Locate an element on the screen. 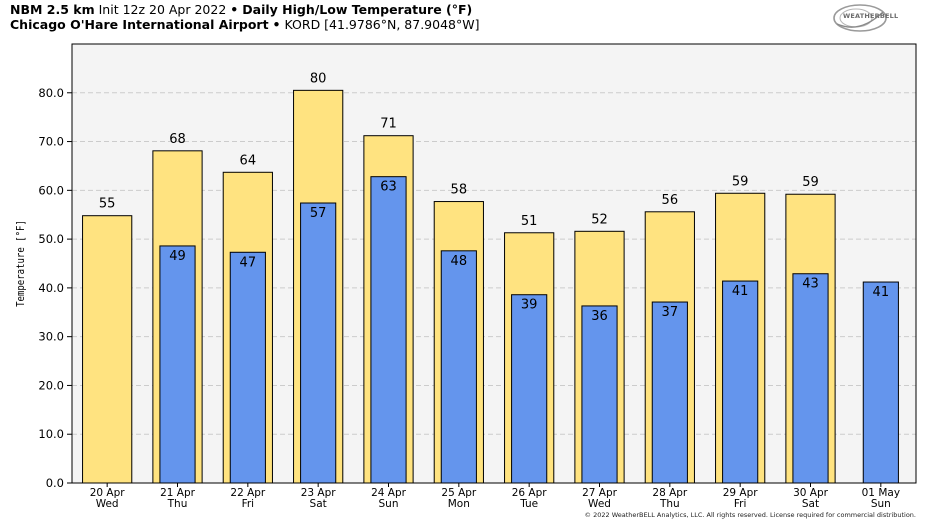  y-tick-label: 0.0 is located at coordinates (55, 483).